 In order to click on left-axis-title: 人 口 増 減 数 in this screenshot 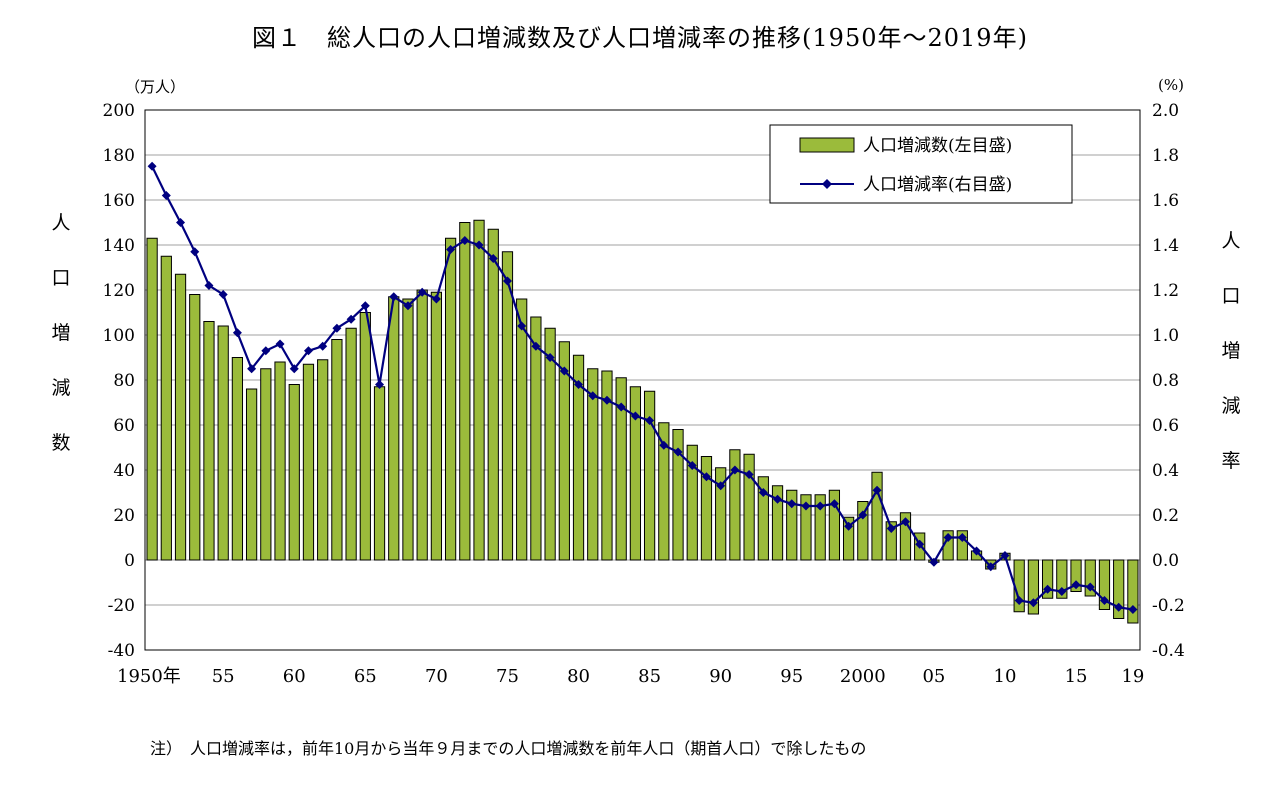, I will do `click(61, 345)`.